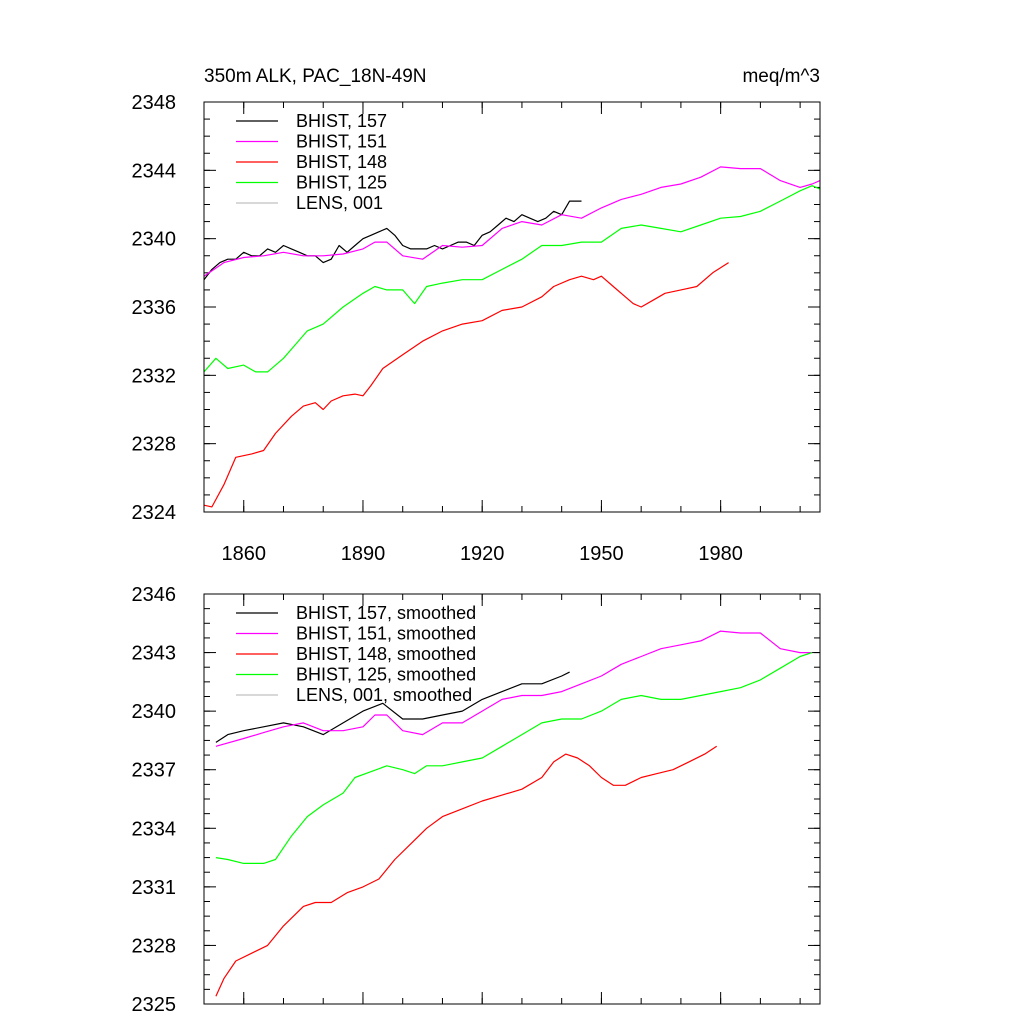 This screenshot has width=1024, height=1024. What do you see at coordinates (154, 103) in the screenshot?
I see `panel-0-ytick-label: 2348` at bounding box center [154, 103].